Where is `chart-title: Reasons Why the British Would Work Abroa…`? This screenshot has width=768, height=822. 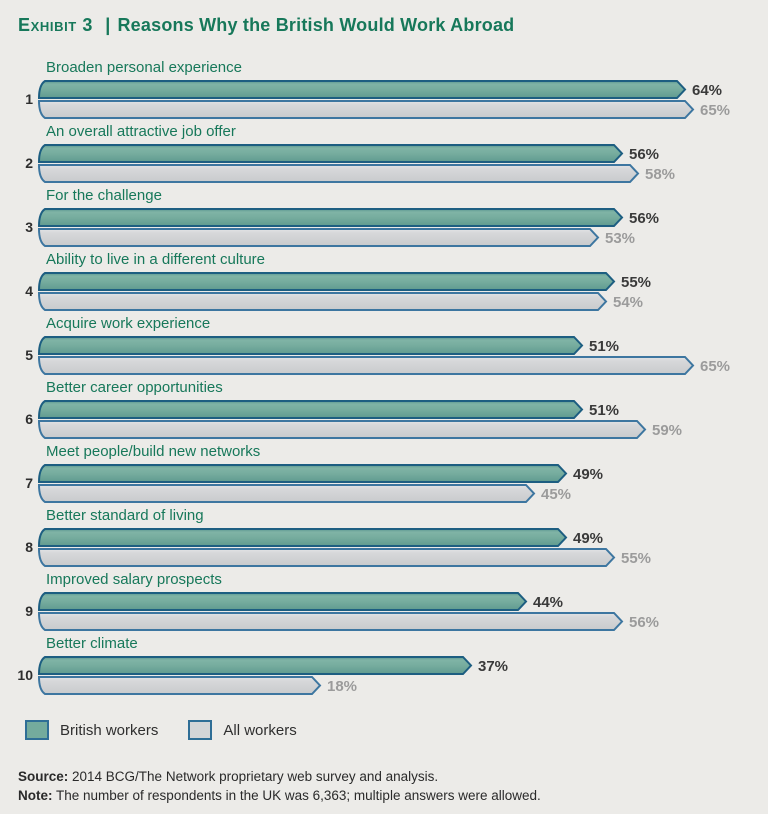
chart-title: Reasons Why the British Would Work Abroa… is located at coordinates (316, 25).